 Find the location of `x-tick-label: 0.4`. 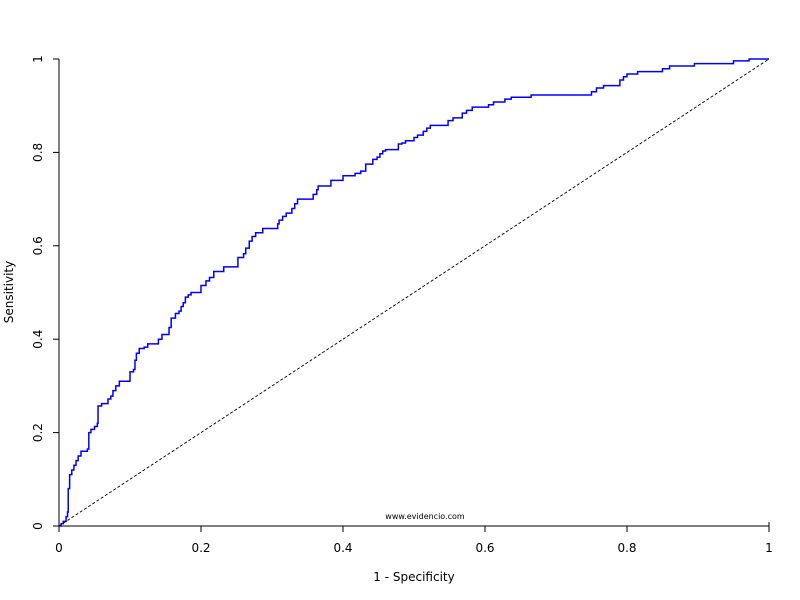

x-tick-label: 0.4 is located at coordinates (342, 548).